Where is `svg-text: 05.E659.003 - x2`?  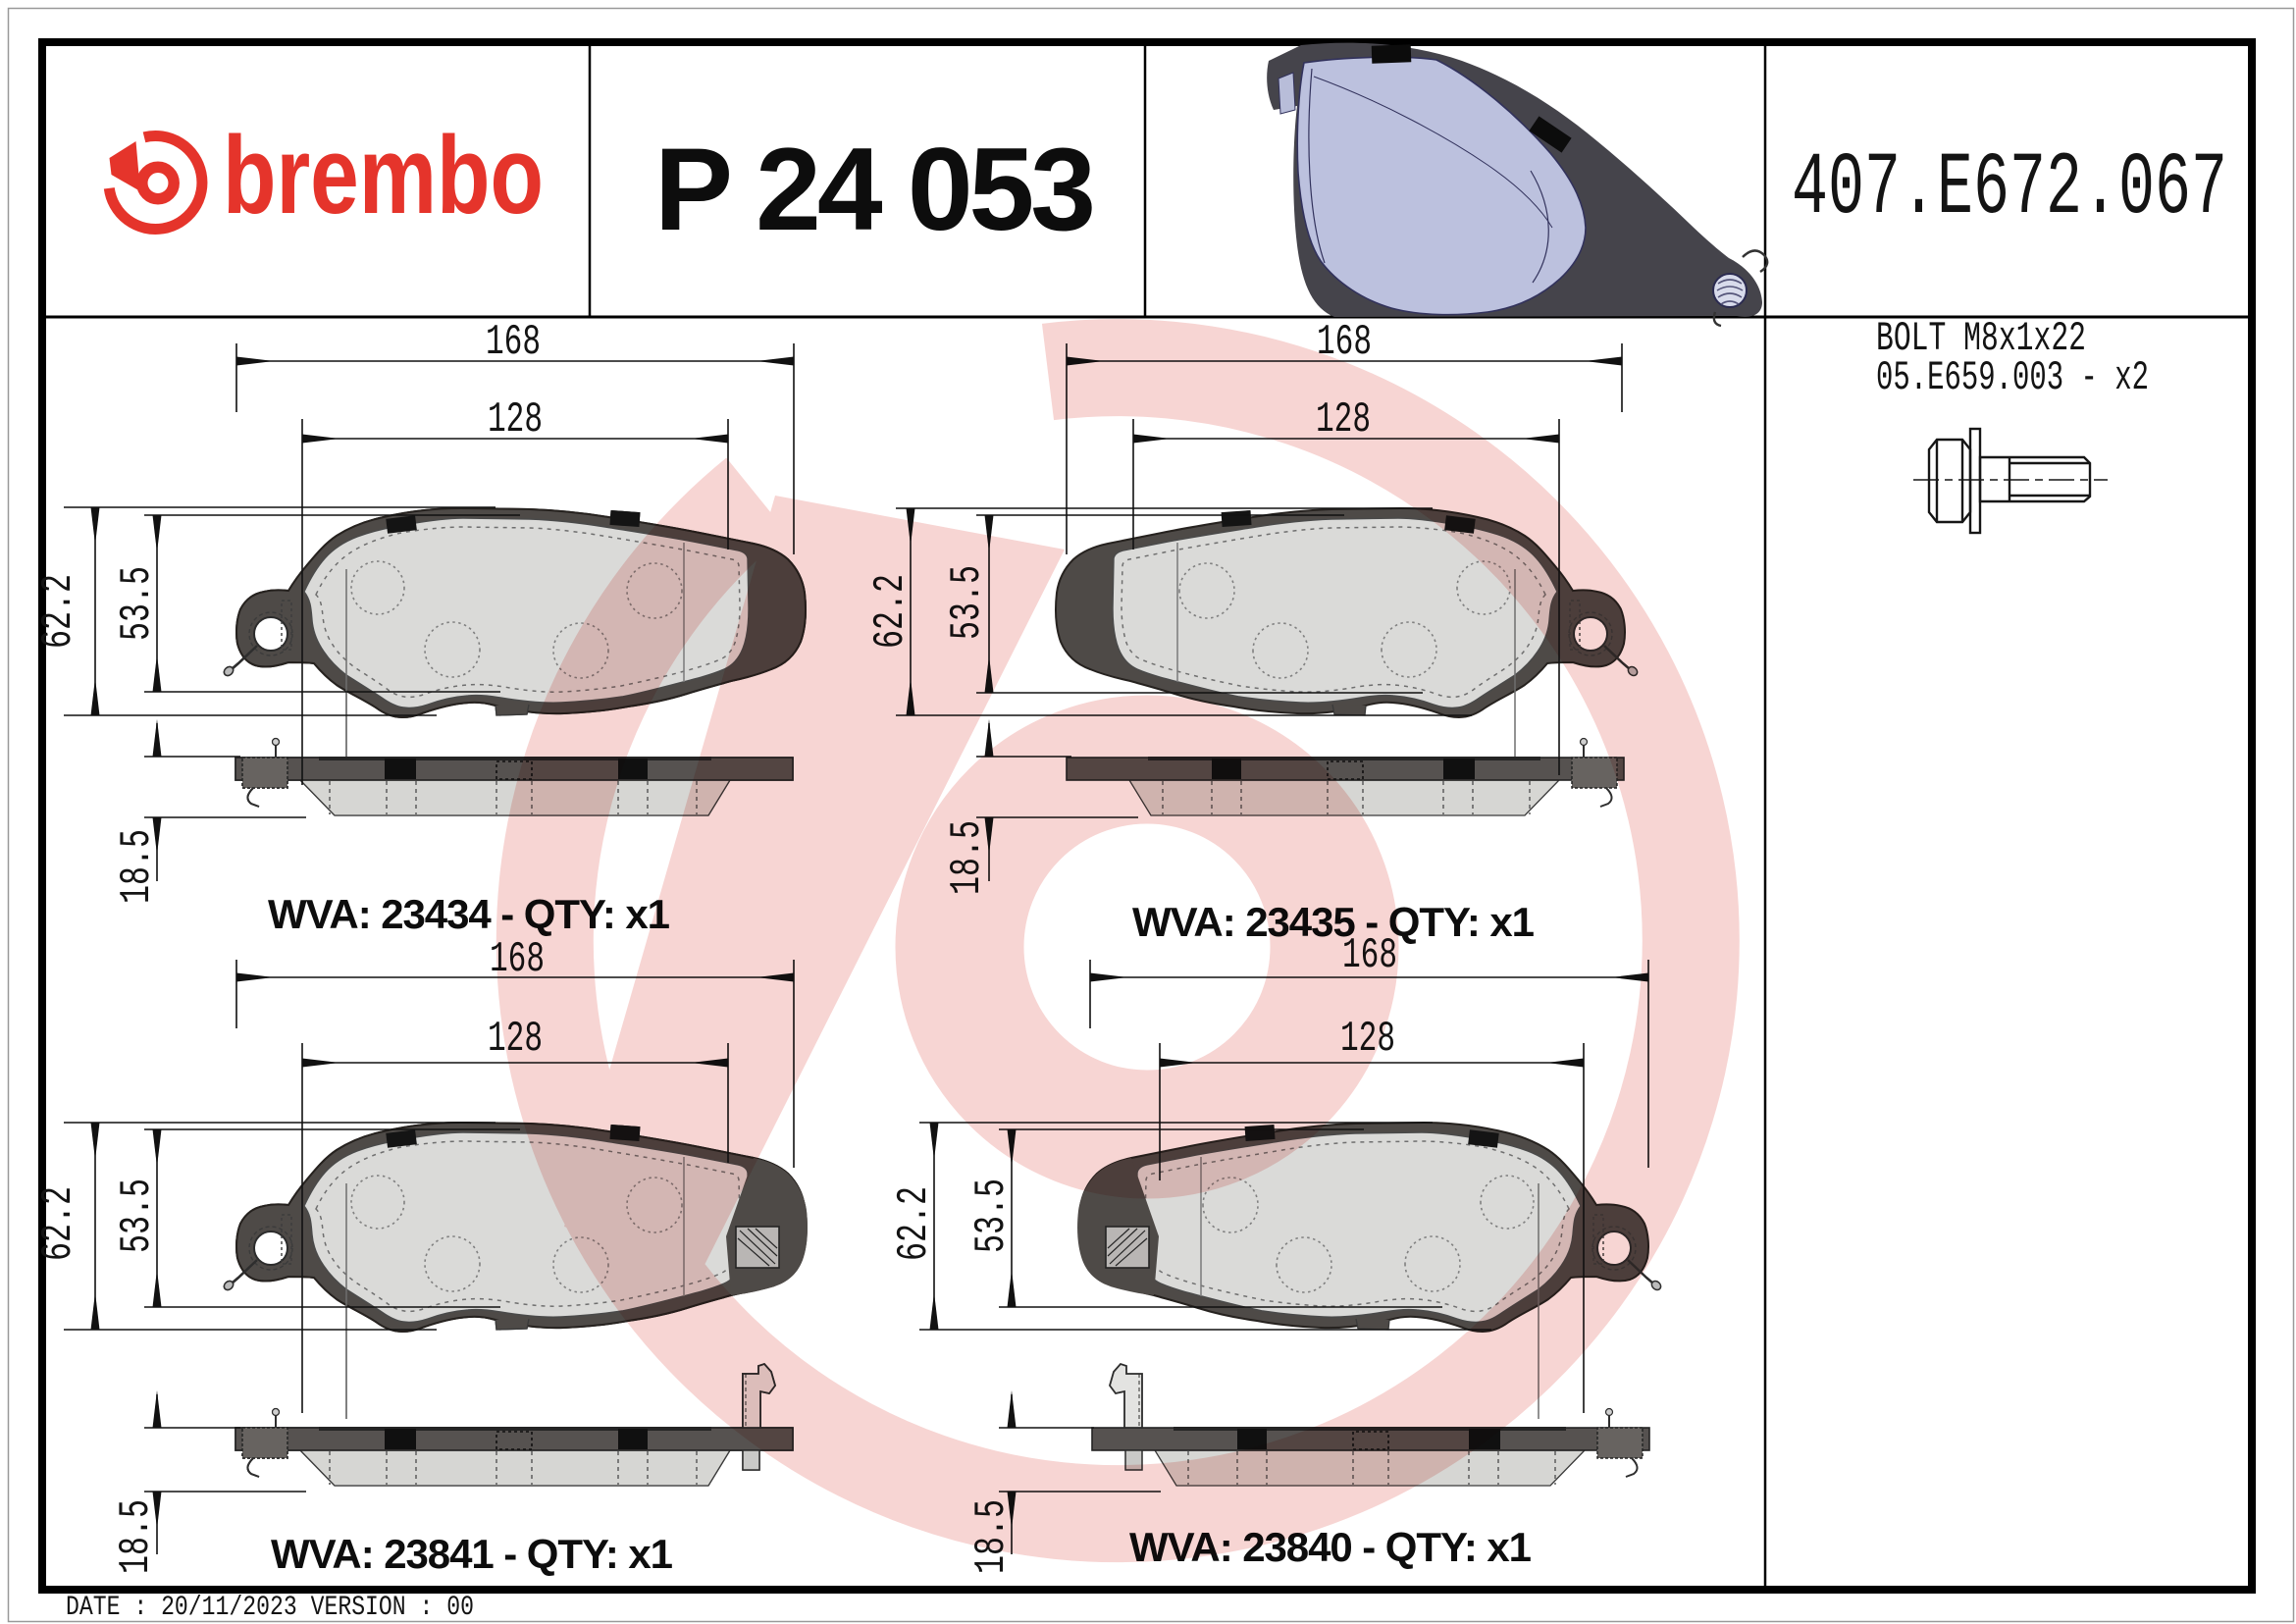 svg-text: 05.E659.003 - x2 is located at coordinates (2012, 377).